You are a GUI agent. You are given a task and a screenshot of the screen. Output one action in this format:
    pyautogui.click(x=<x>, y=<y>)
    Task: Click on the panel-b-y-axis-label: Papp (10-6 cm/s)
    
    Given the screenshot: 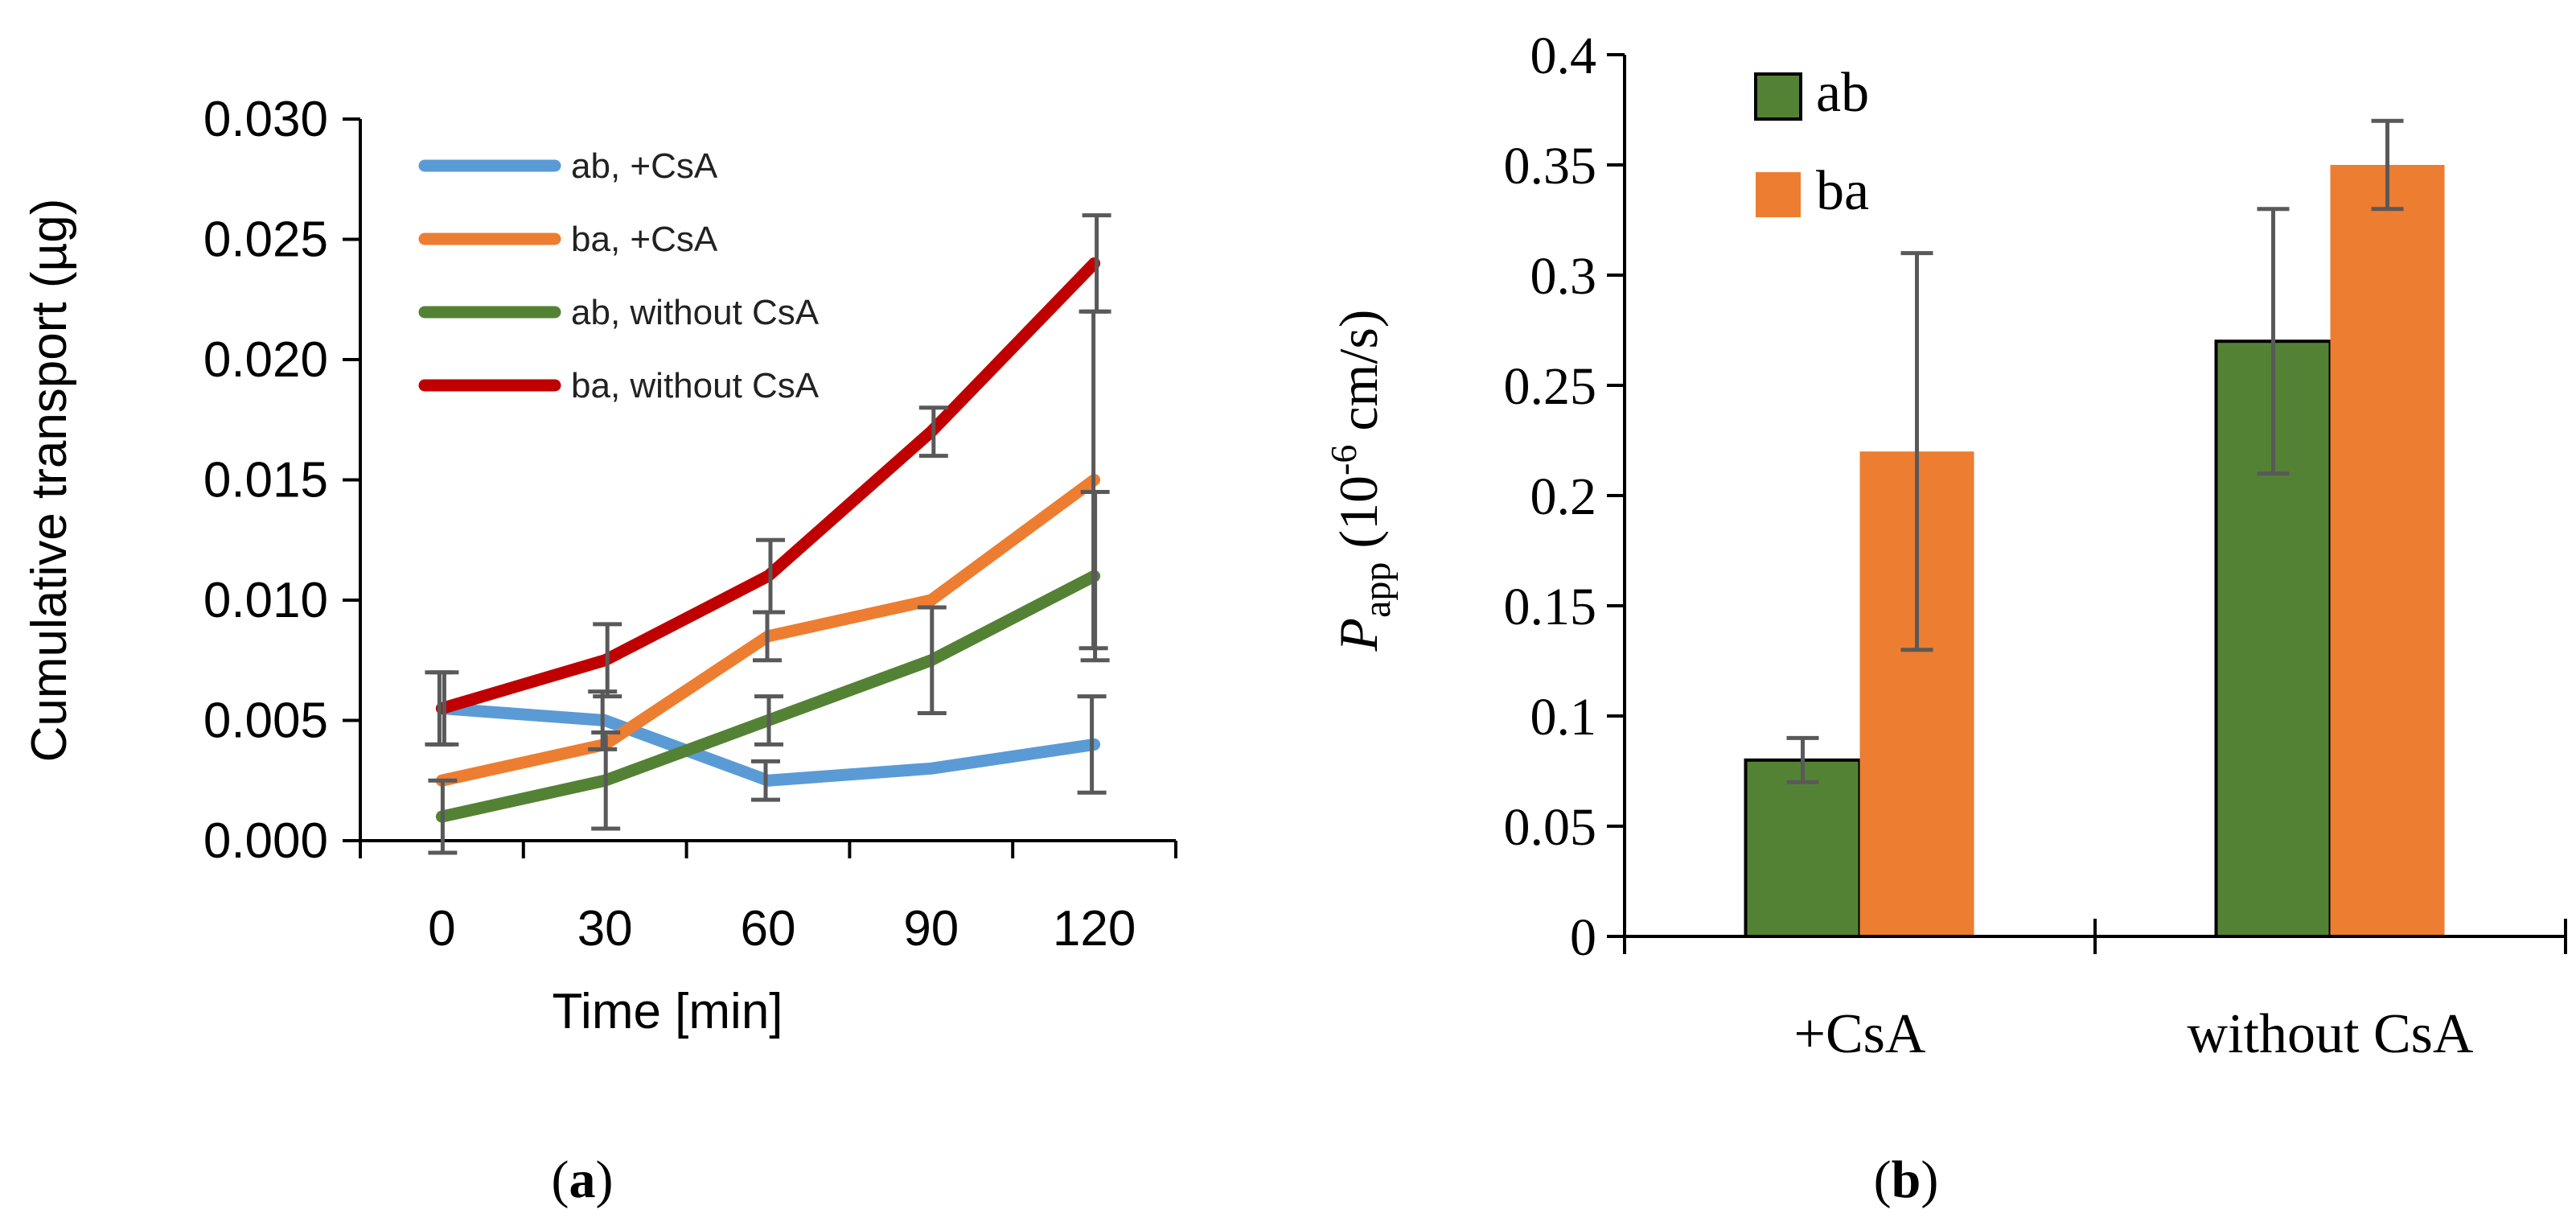 What is the action you would take?
    pyautogui.click(x=1361, y=481)
    